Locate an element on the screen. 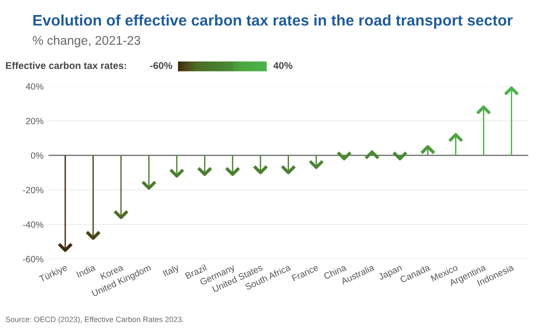 The height and width of the screenshot is (332, 539). chart-title: Evolution of effective carbon tax rates in the road transport sector is located at coordinates (273, 21).